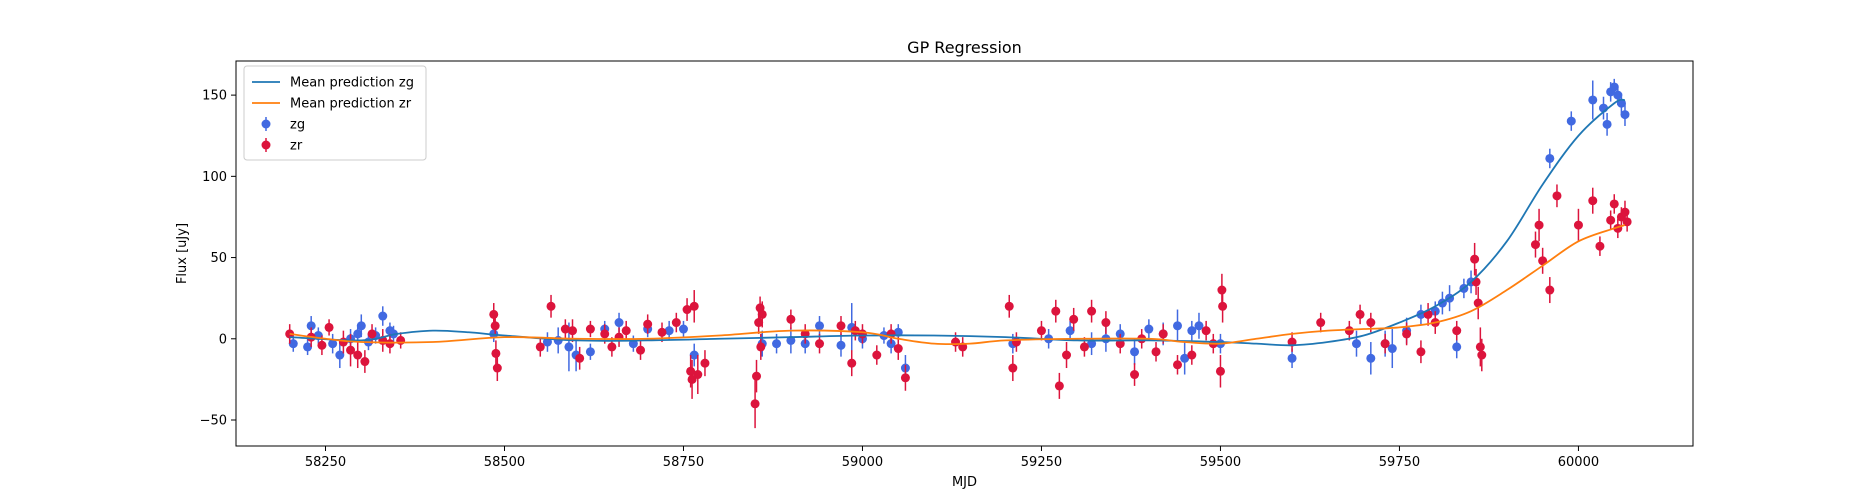 The height and width of the screenshot is (500, 1875). What do you see at coordinates (1220, 462) in the screenshot?
I see `x-tick-label: 59500` at bounding box center [1220, 462].